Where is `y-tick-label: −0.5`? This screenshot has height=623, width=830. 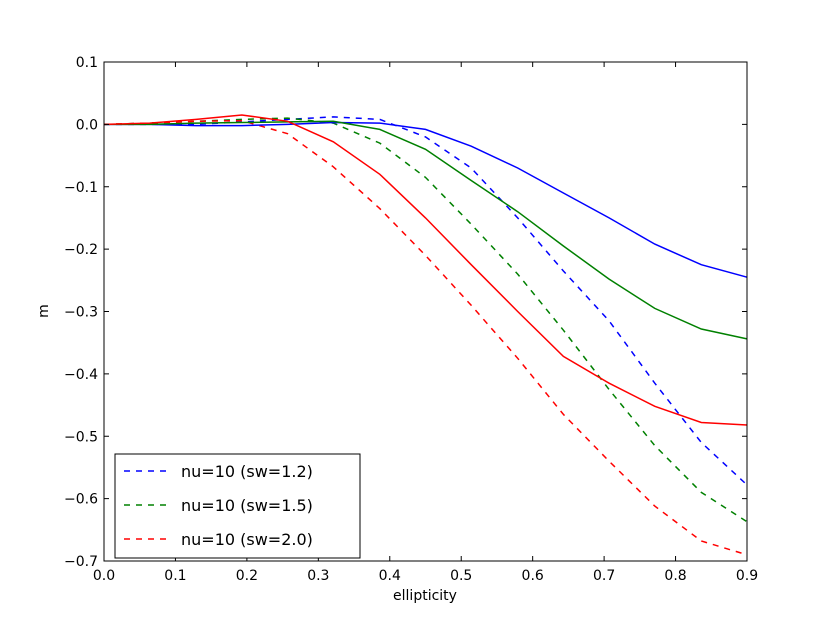 y-tick-label: −0.5 is located at coordinates (81, 437).